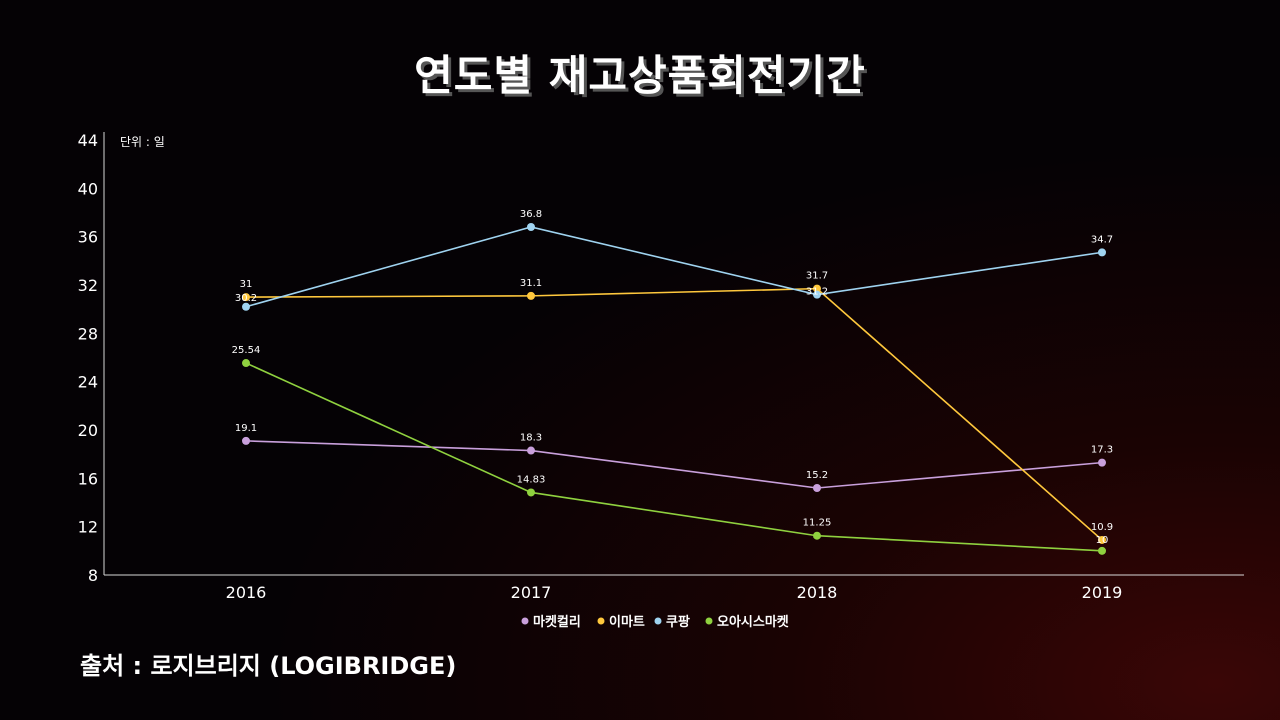 Image resolution: width=1280 pixels, height=720 pixels. I want to click on data-label: 11.25, so click(817, 523).